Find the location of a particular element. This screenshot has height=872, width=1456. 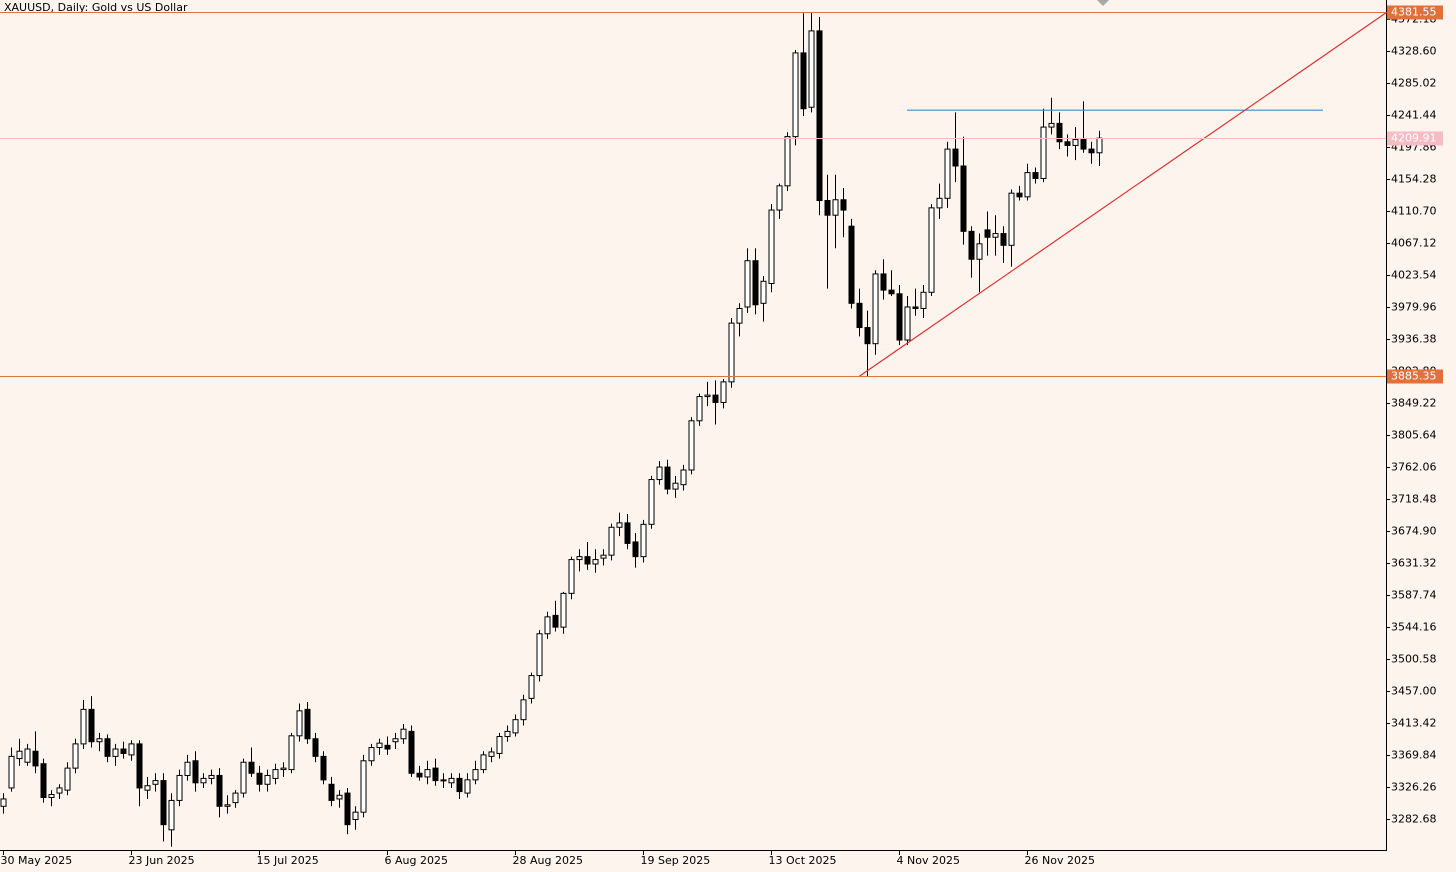

y-tick-label: 3805.64 is located at coordinates (1414, 435).